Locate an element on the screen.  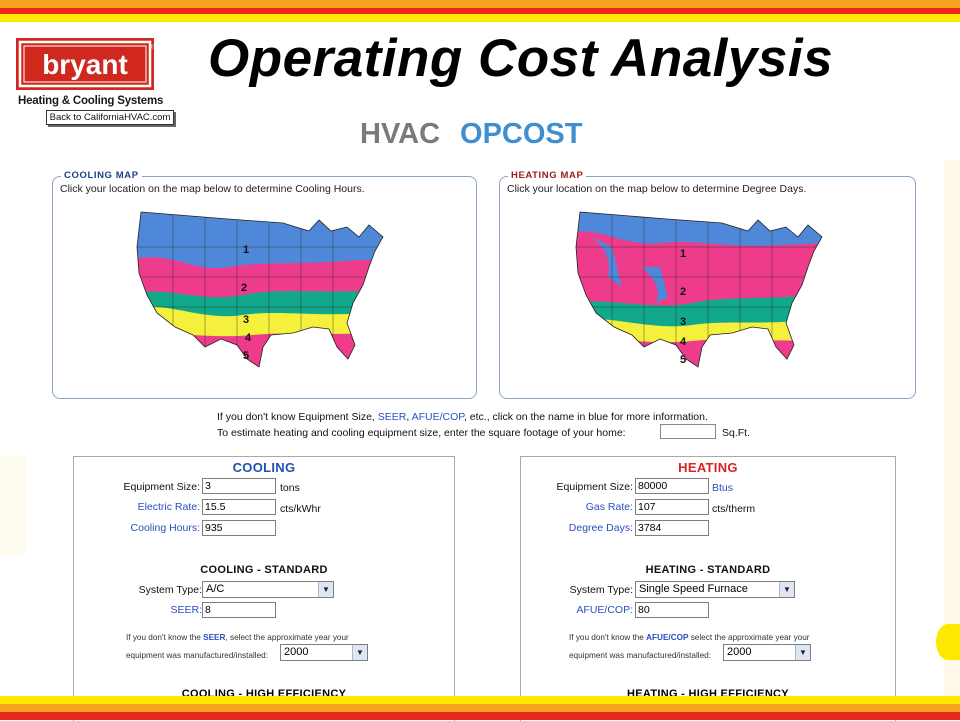
heating-zone-map: 1 2 3 4 5 is located at coordinates (702, 292).